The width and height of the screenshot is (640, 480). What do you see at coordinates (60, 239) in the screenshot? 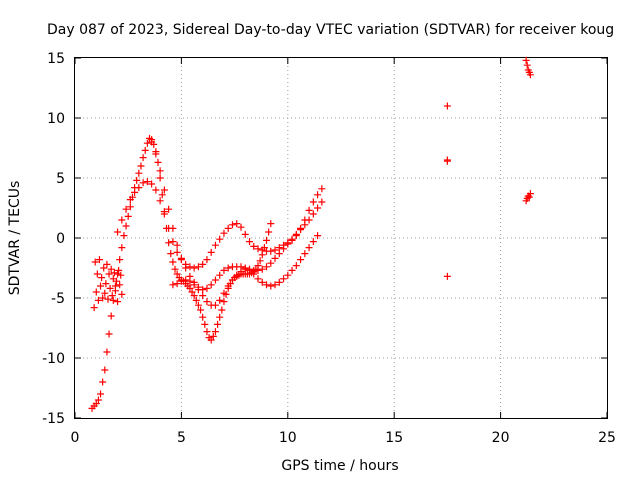
I see `y-tick-label: 0` at bounding box center [60, 239].